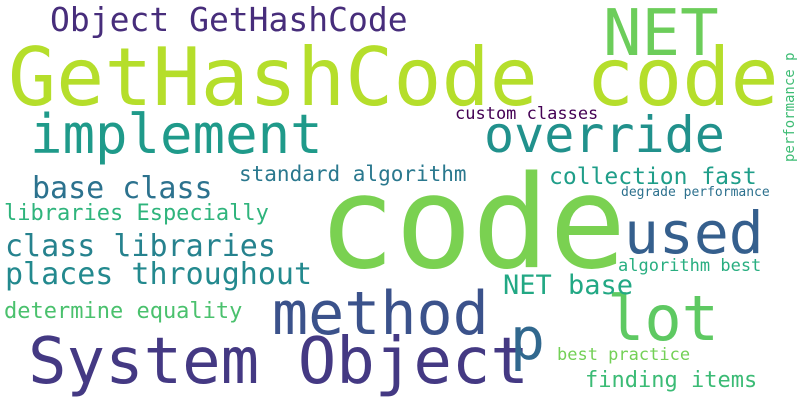  What do you see at coordinates (159, 274) in the screenshot?
I see `word-places-throughout: places throughout` at bounding box center [159, 274].